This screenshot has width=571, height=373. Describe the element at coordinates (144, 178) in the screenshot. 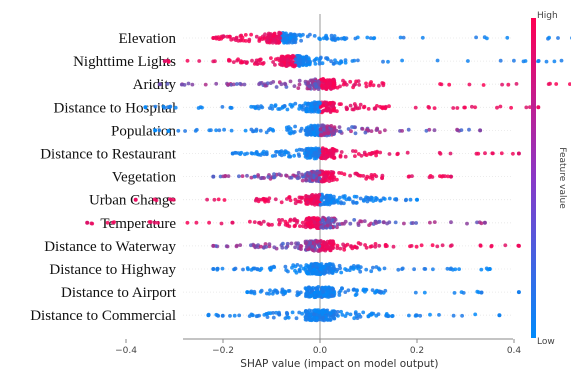

I see `feature-label: Vegetation` at that location.